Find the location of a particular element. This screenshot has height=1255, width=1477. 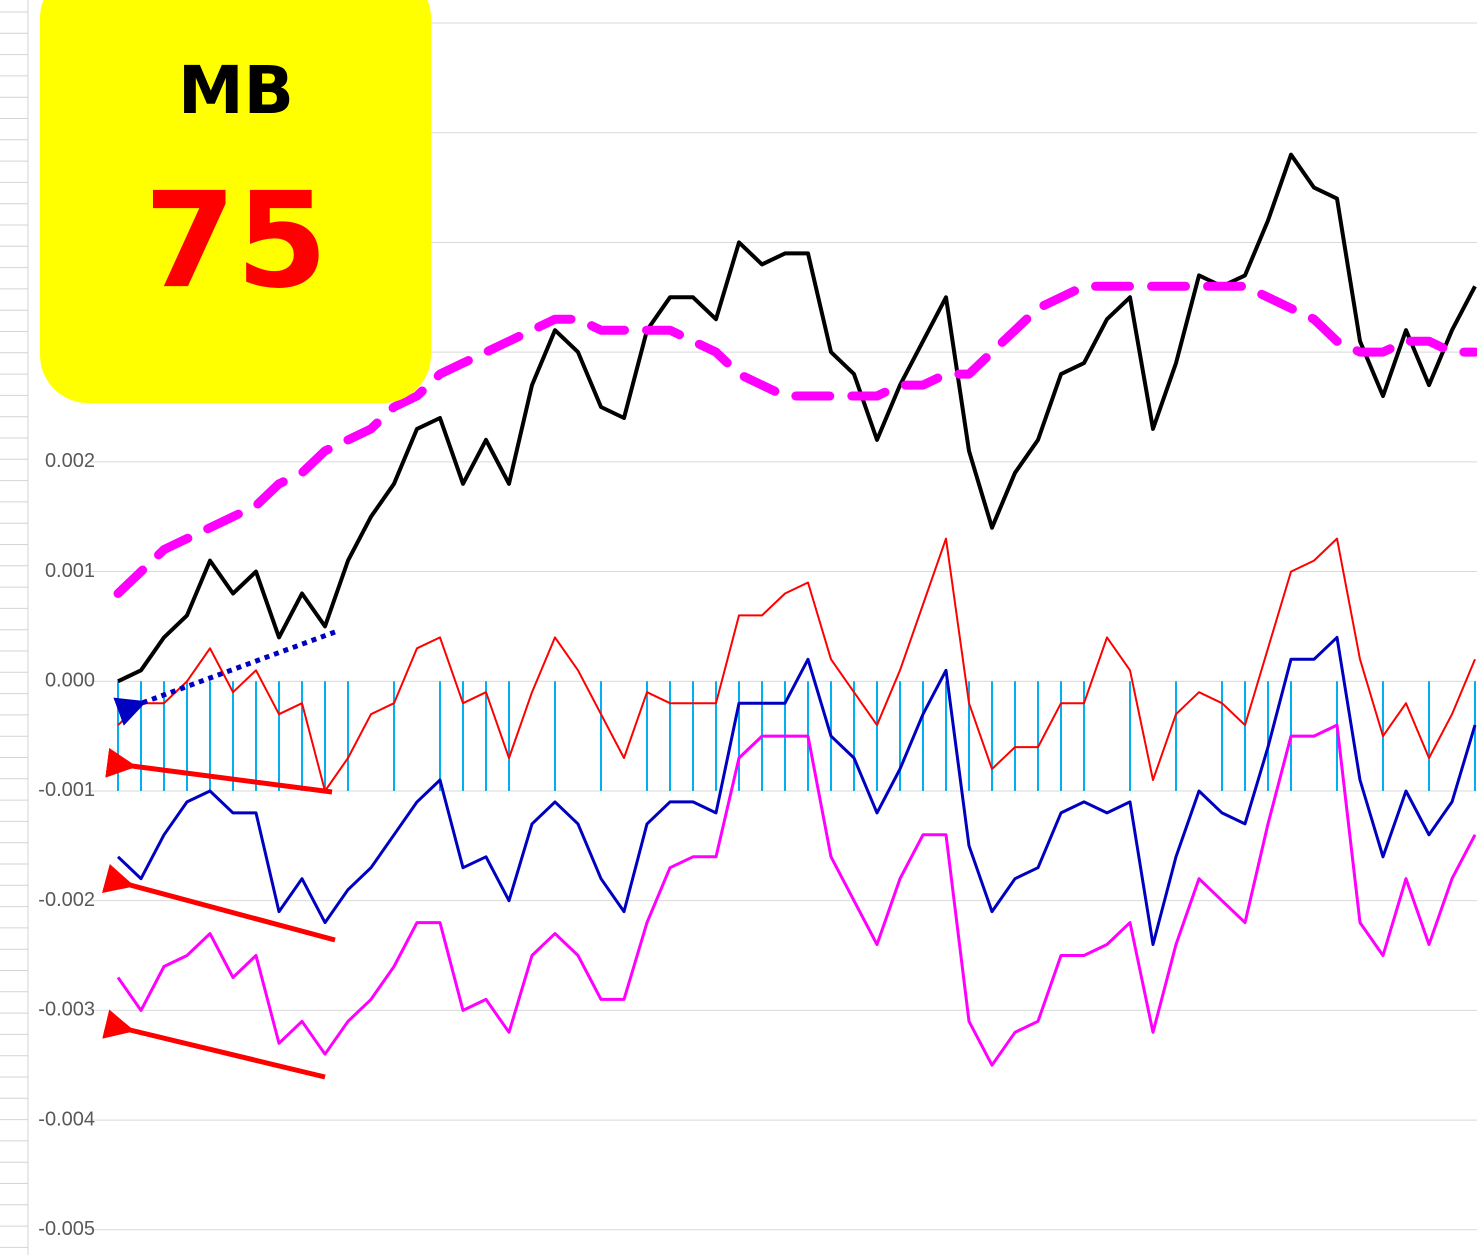

y-tick-label: 0.000 is located at coordinates (70, 681).